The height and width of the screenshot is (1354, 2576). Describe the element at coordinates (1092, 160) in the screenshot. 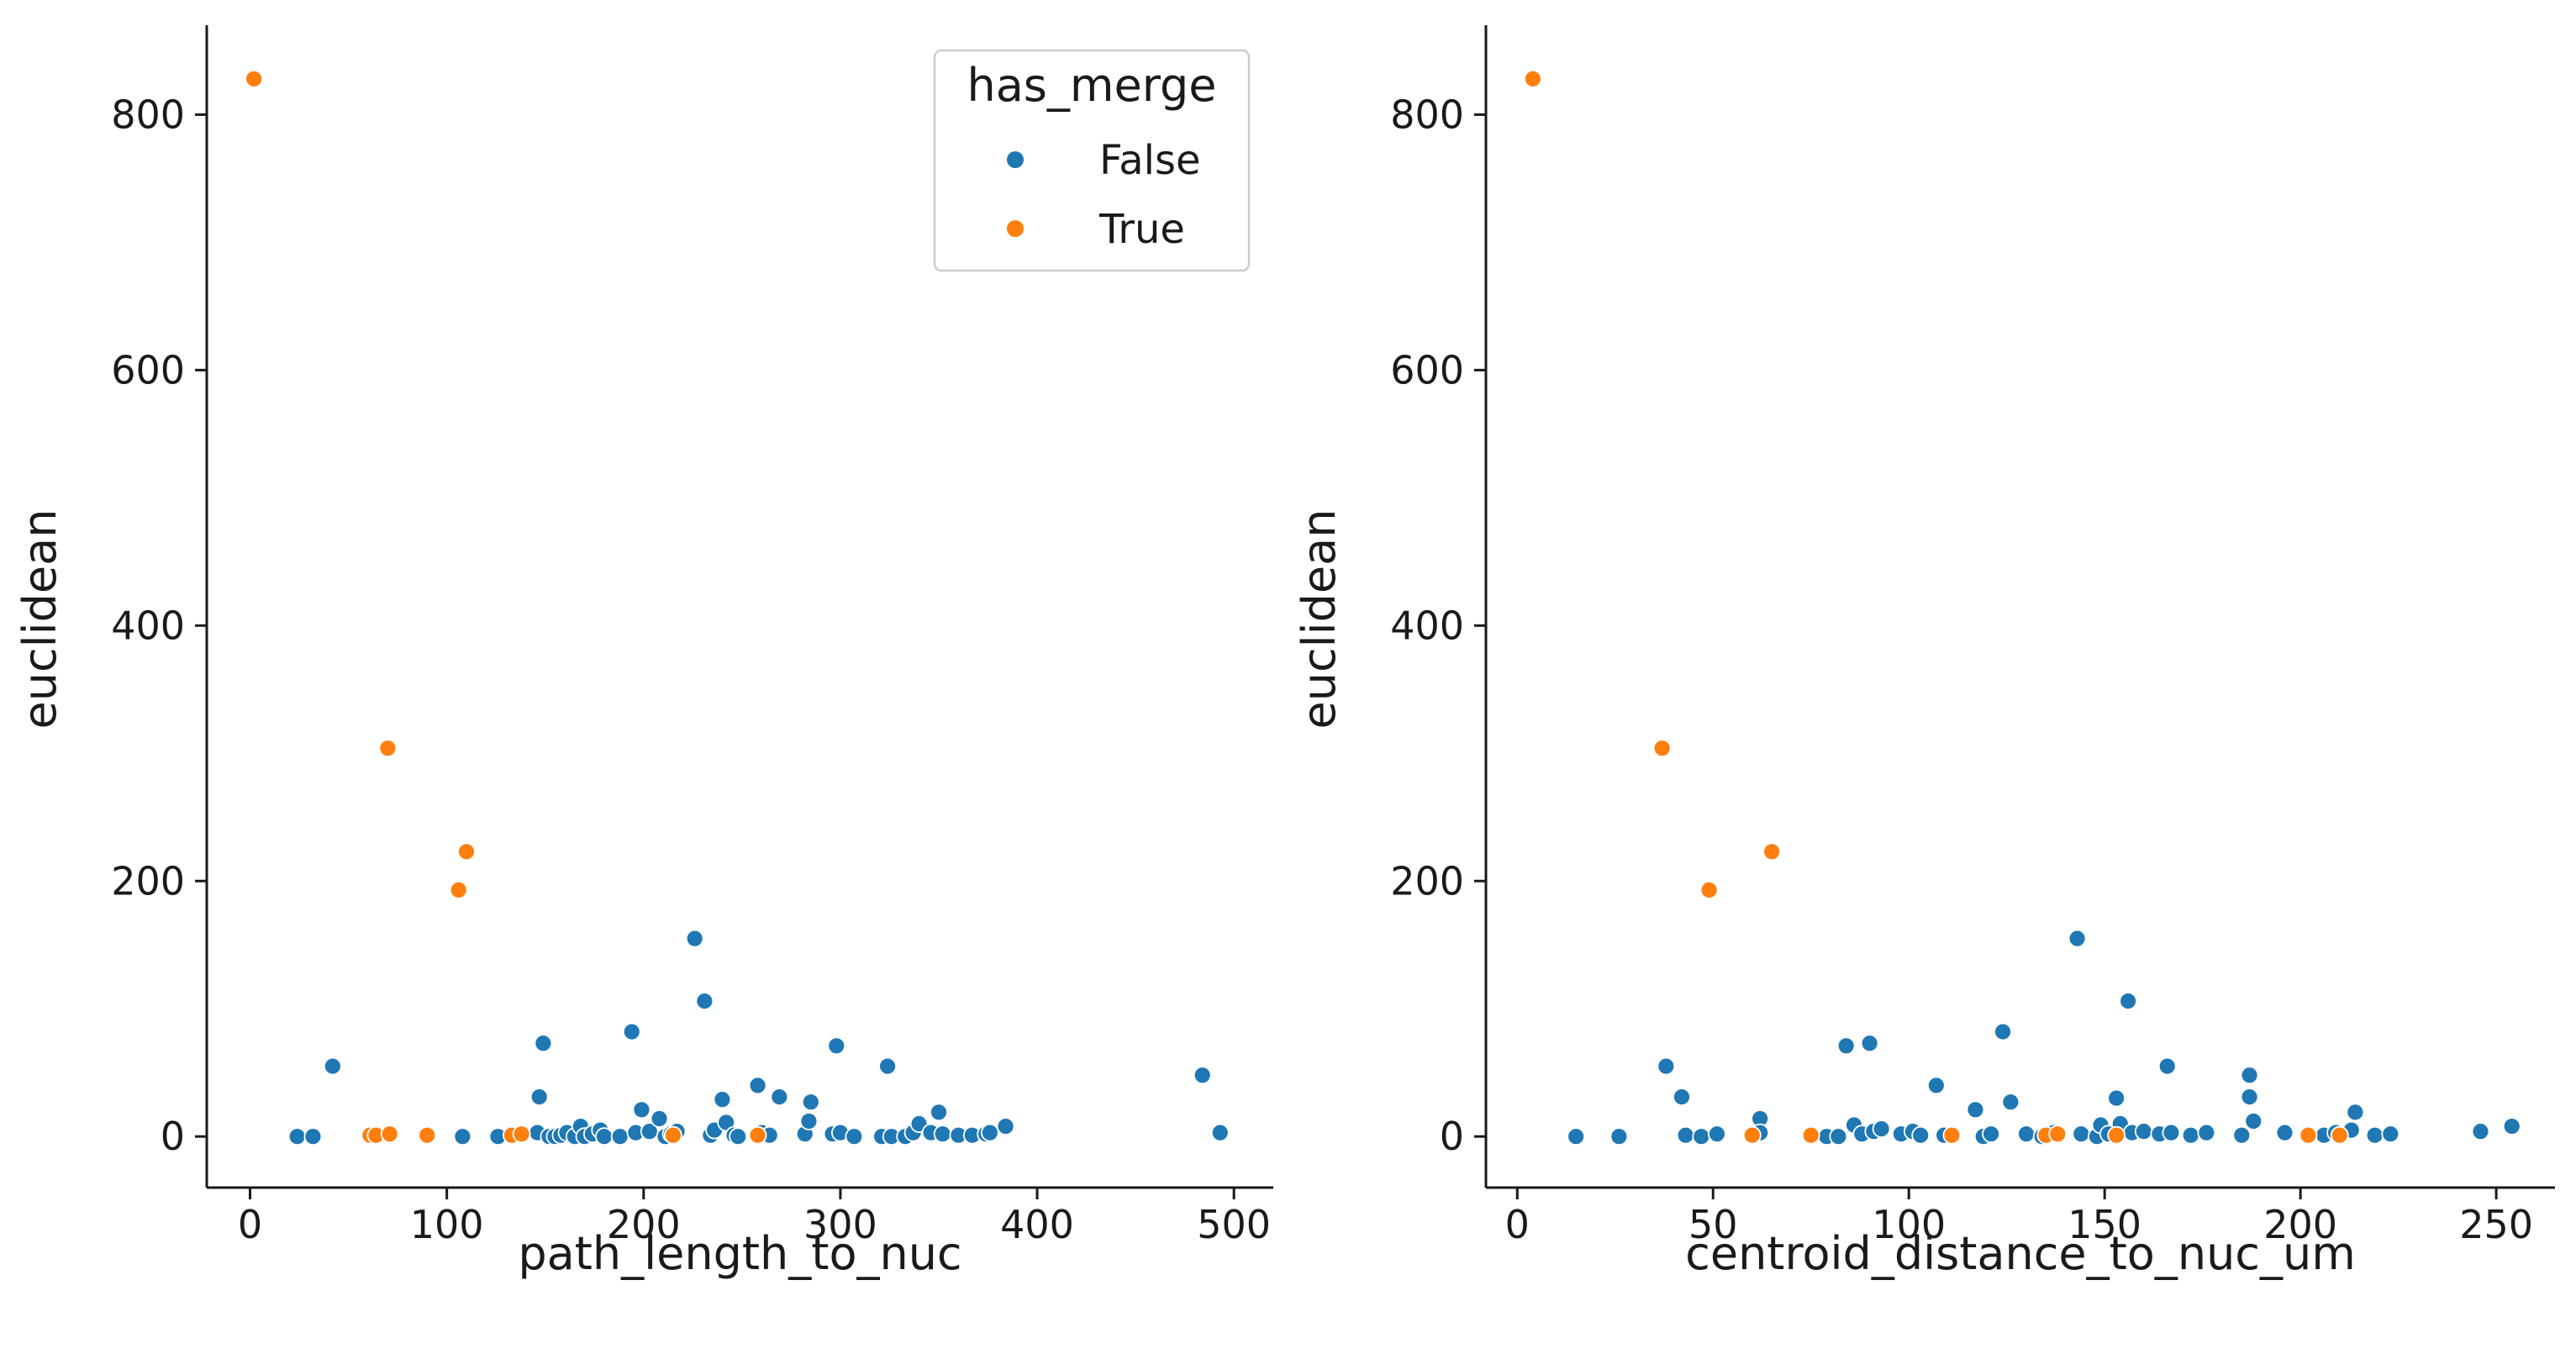

I see `legend-frame` at that location.